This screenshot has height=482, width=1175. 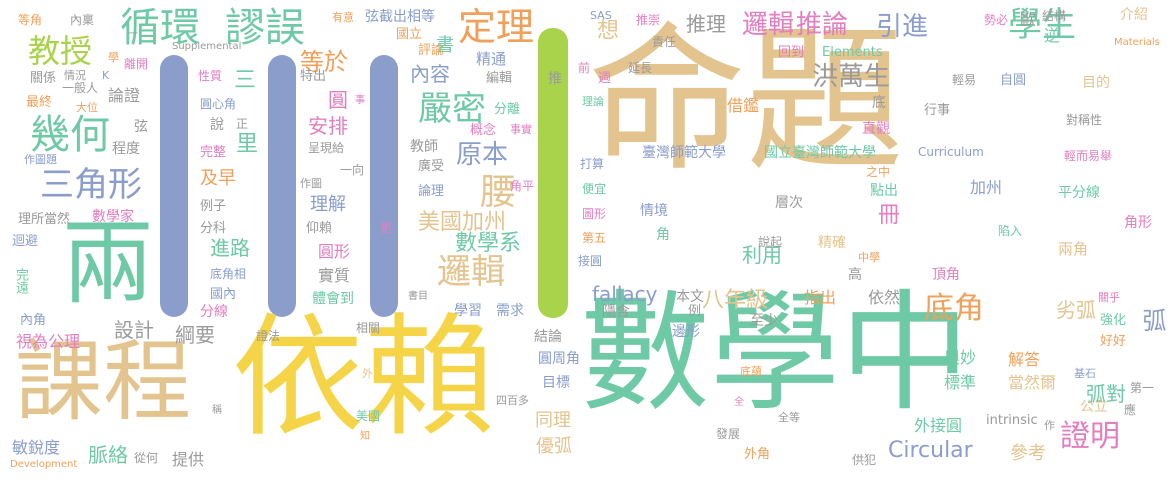 I want to click on word-jinlu: 進路, so click(x=230, y=248).